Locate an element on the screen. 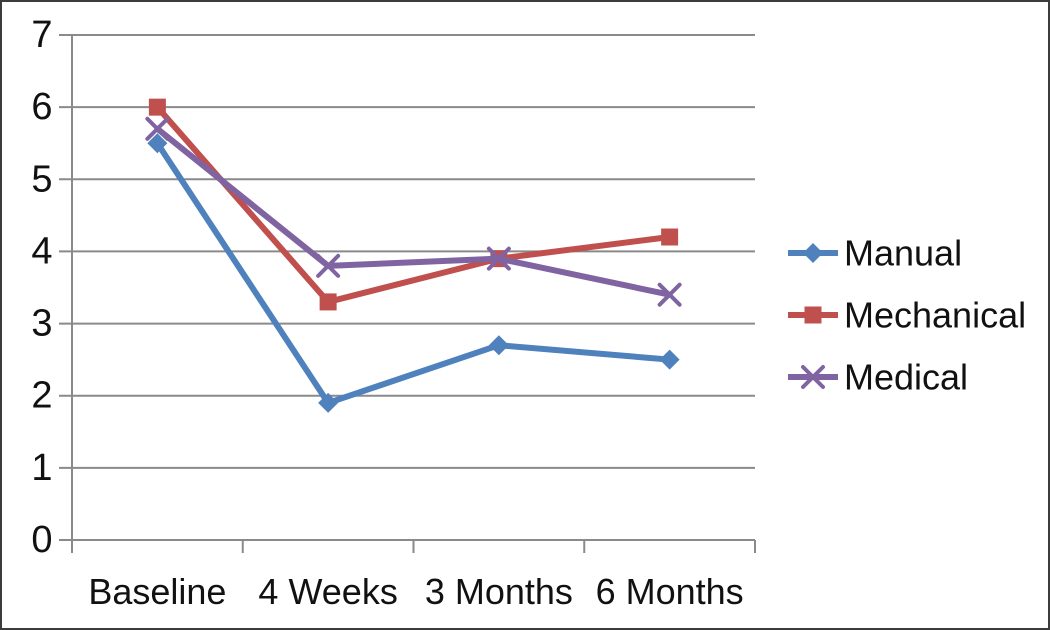 The width and height of the screenshot is (1050, 630). y-tick-label: 6 is located at coordinates (41, 107).